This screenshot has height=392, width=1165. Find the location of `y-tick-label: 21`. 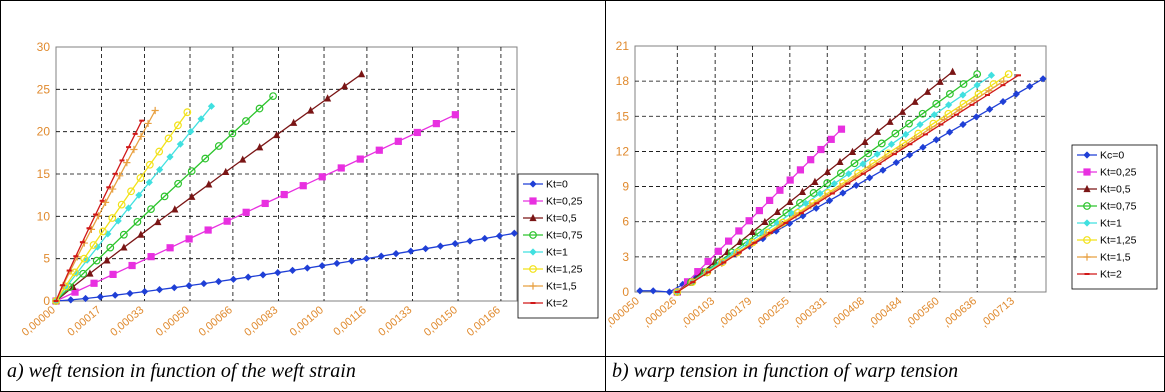

y-tick-label: 21 is located at coordinates (623, 46).